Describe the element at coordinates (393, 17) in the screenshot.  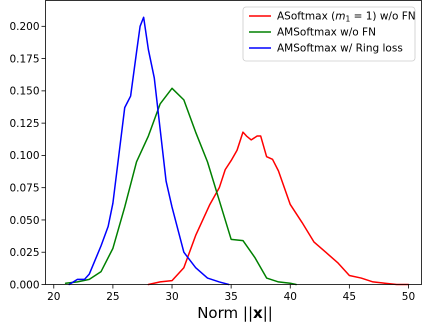
I see `legend-label-asoftmax-suffix: ) w/o FN` at that location.